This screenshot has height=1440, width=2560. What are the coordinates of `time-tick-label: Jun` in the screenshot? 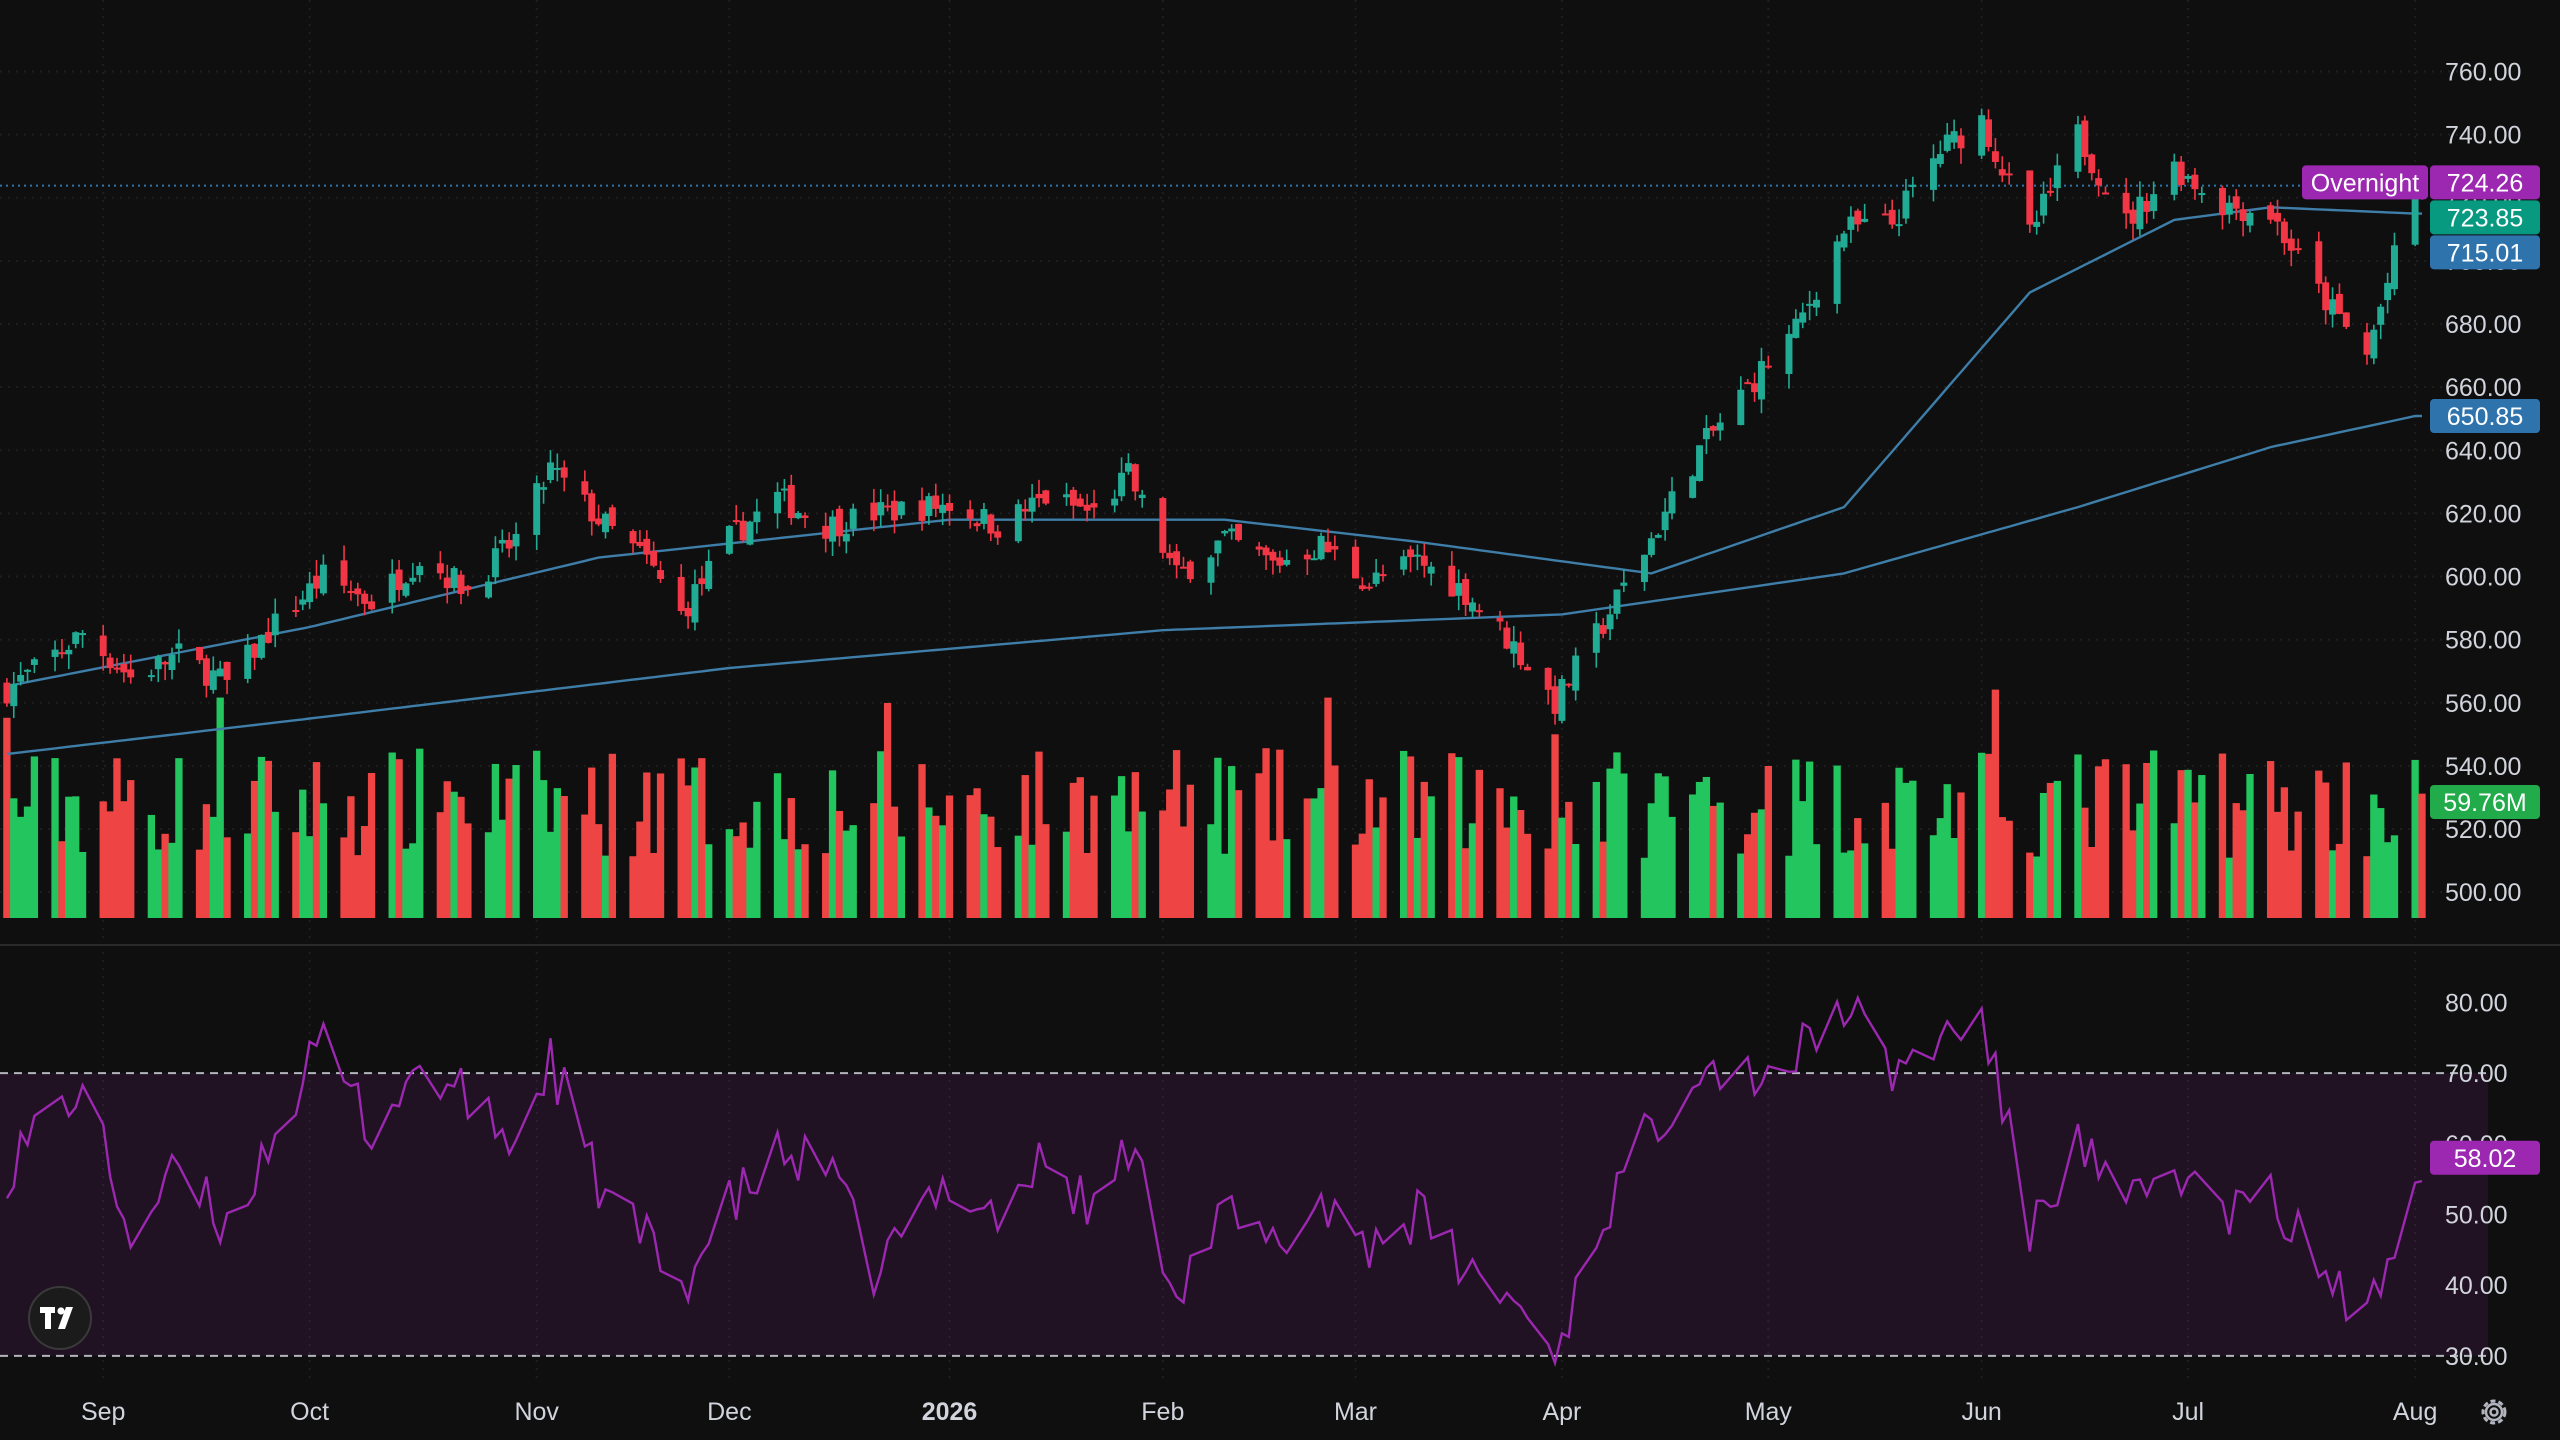 It's located at (1981, 1412).